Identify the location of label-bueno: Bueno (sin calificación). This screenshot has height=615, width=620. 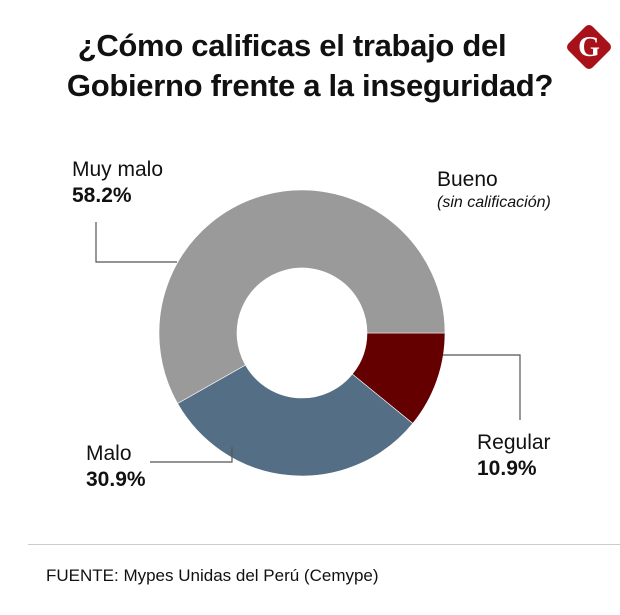
(494, 190).